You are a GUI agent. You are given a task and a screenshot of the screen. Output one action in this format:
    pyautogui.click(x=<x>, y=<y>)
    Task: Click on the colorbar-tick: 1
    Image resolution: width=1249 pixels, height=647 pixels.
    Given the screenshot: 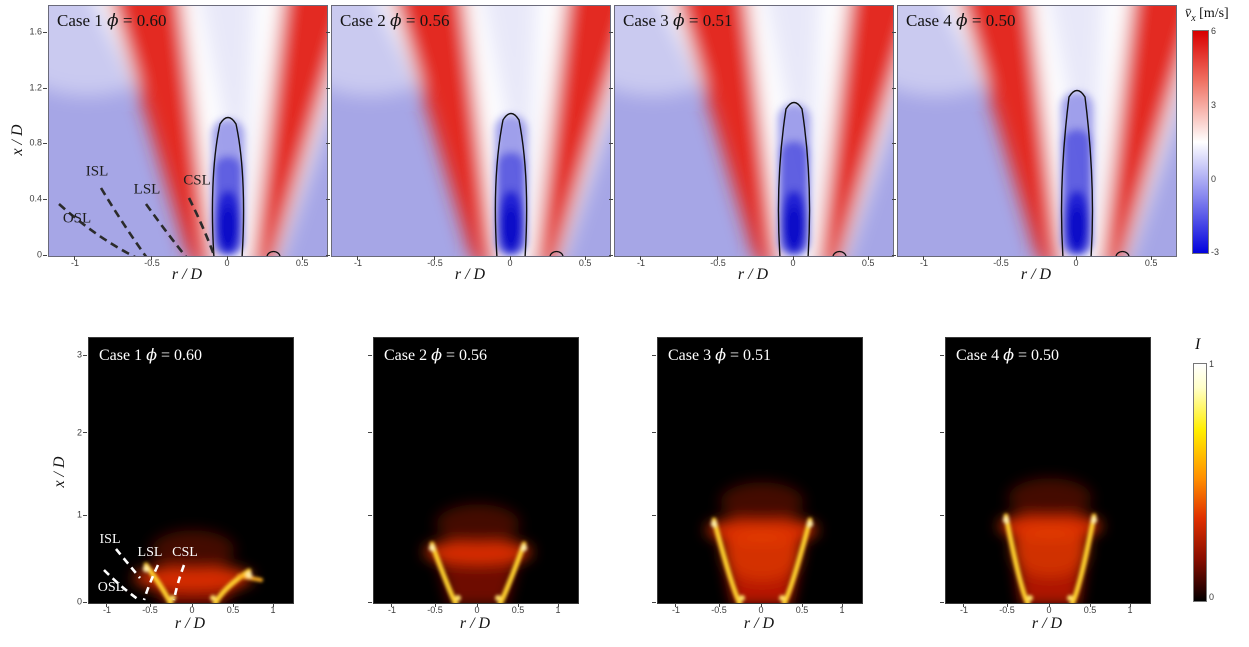 What is the action you would take?
    pyautogui.click(x=1212, y=364)
    